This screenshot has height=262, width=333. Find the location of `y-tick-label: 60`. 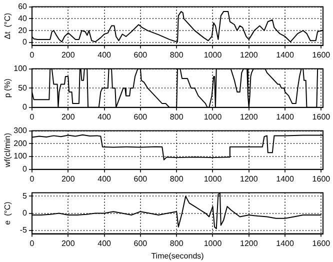

y-tick-label: 60 is located at coordinates (23, 7).